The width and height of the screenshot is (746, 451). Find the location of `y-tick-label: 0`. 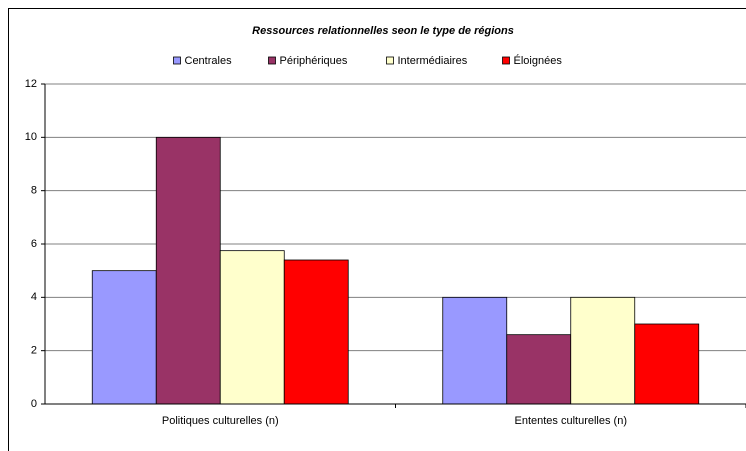

y-tick-label: 0 is located at coordinates (34, 404).